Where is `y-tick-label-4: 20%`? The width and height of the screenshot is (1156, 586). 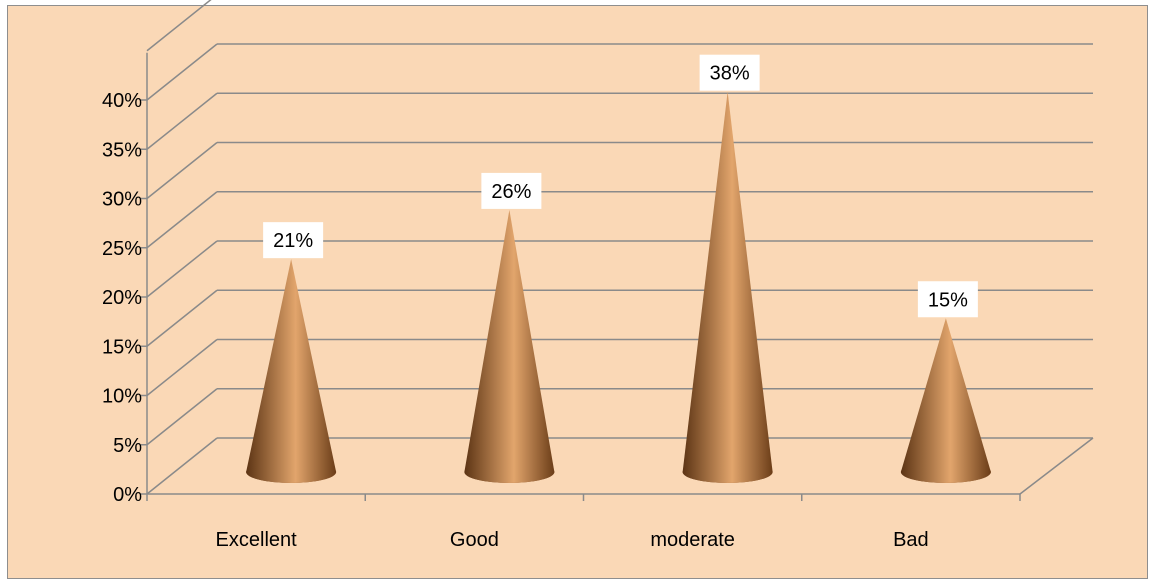
y-tick-label-4: 20% is located at coordinates (122, 298).